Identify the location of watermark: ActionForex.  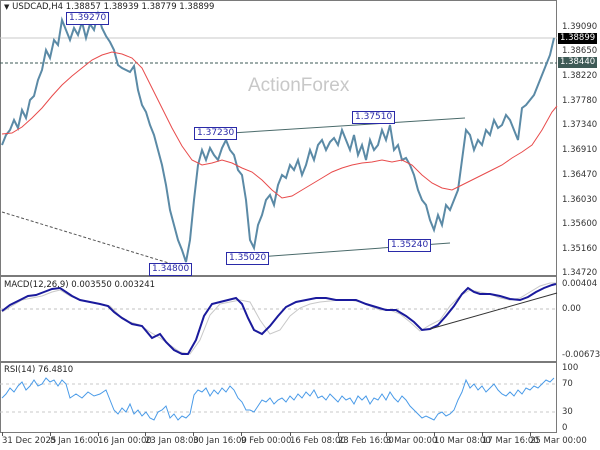
(299, 85).